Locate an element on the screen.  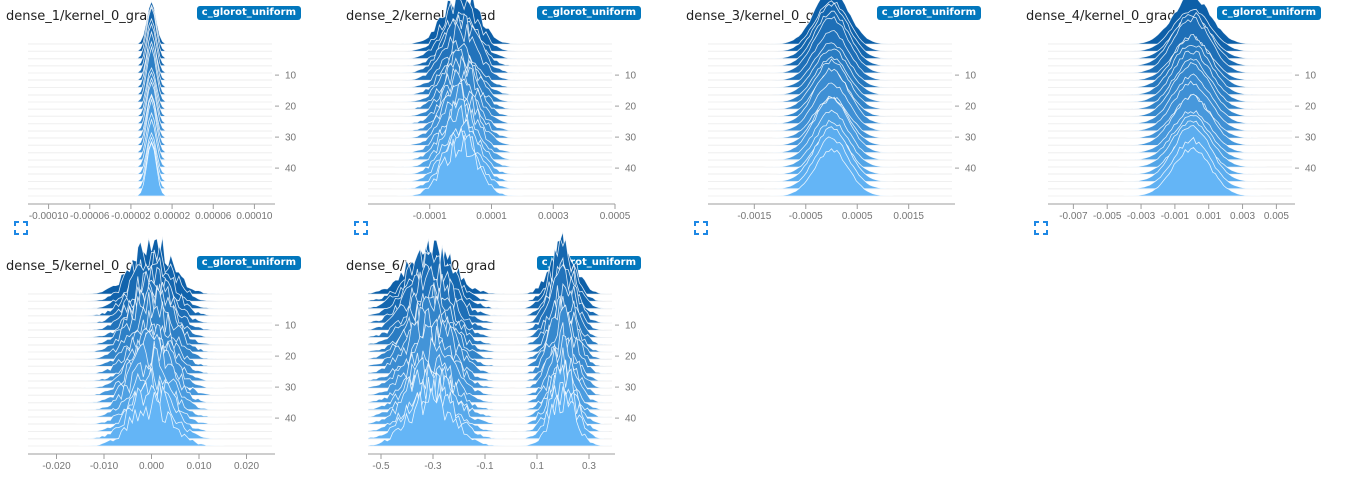
x-tick-label: 0.005 is located at coordinates (1276, 216).